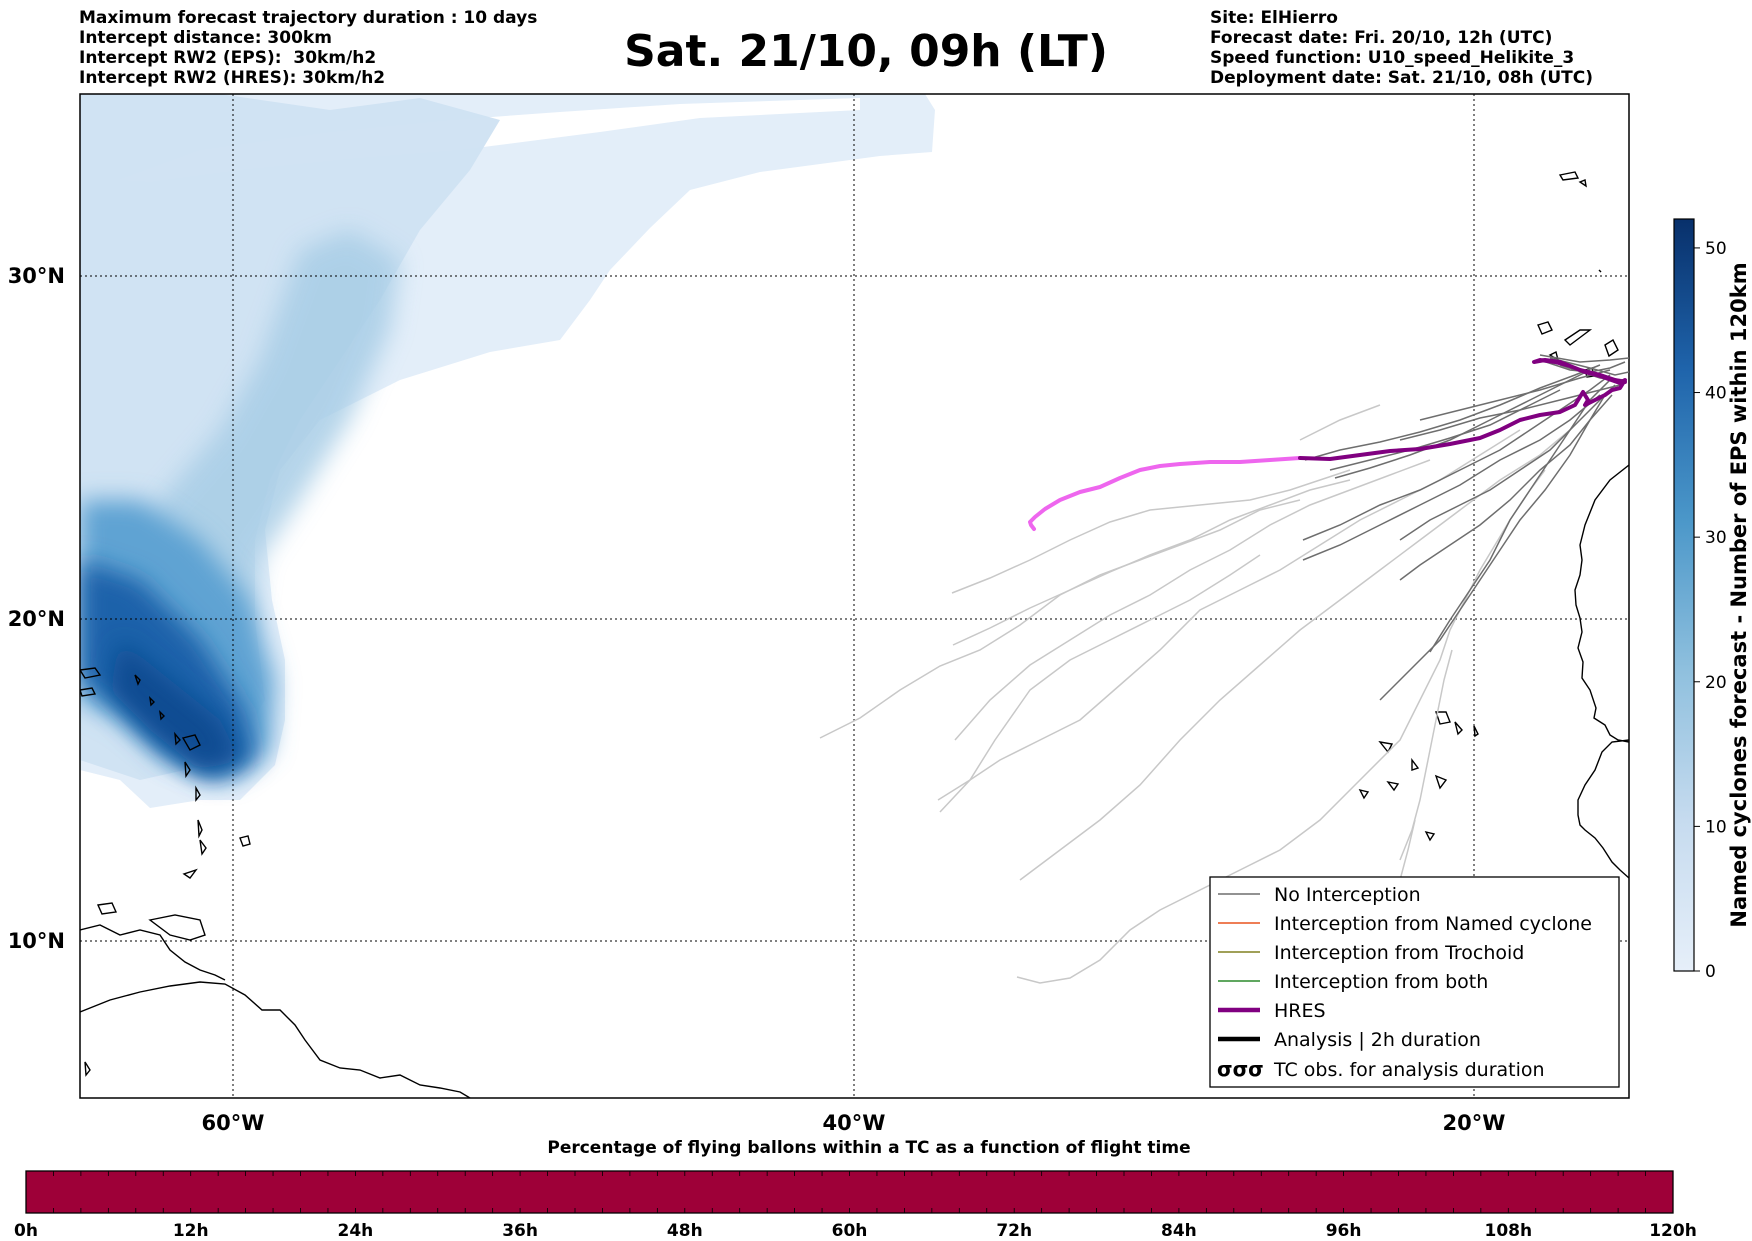 This screenshot has height=1241, width=1752. What do you see at coordinates (1474, 1123) in the screenshot?
I see `lon-label-20w: 20°W` at bounding box center [1474, 1123].